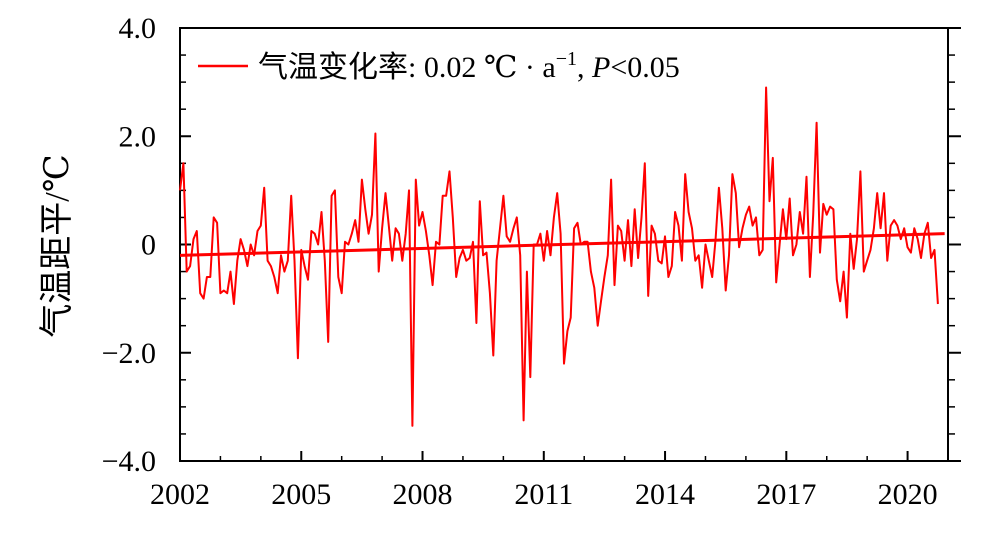 The image size is (1000, 538). Describe the element at coordinates (665, 494) in the screenshot. I see `x-tick-label: 2014` at that location.